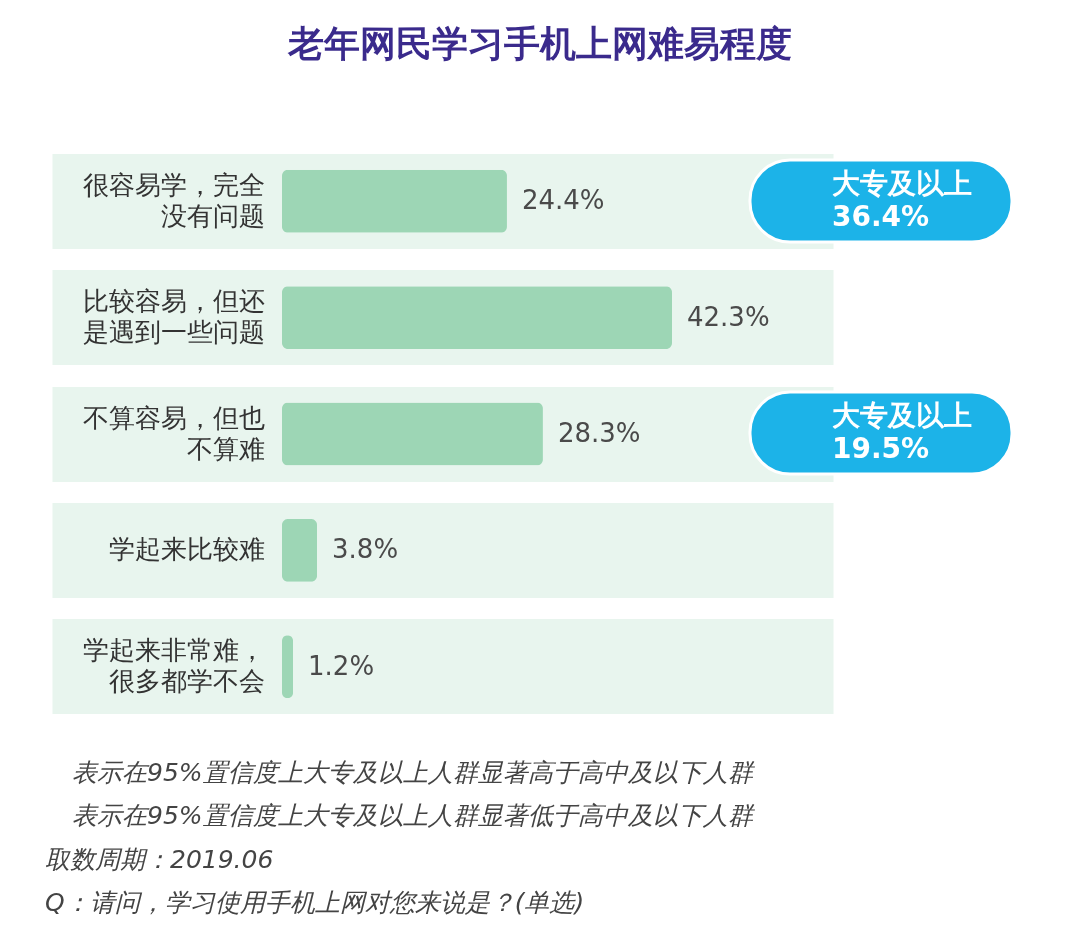 The height and width of the screenshot is (929, 1080). Describe the element at coordinates (563, 200) in the screenshot. I see `data-label: 24.4%` at that location.